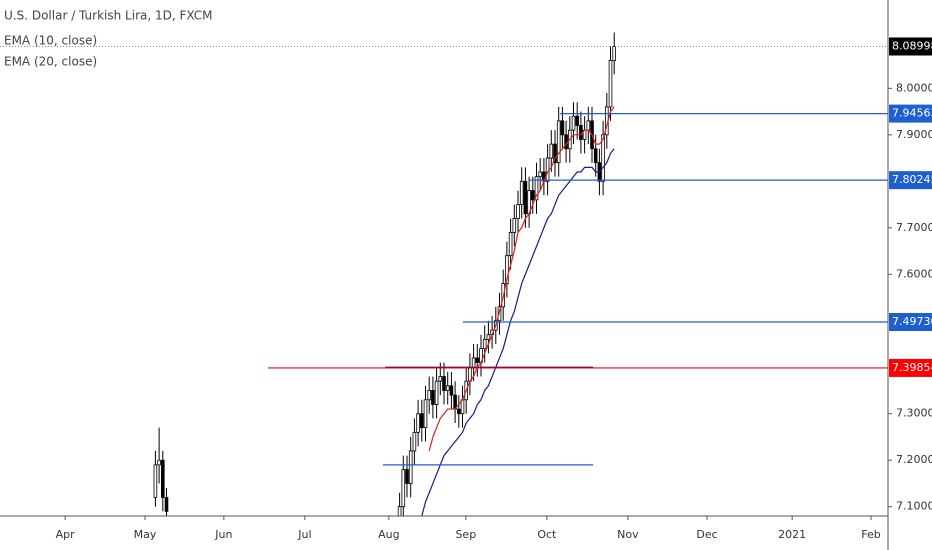 The width and height of the screenshot is (932, 550). I want to click on price-label: 7.94563, so click(912, 113).